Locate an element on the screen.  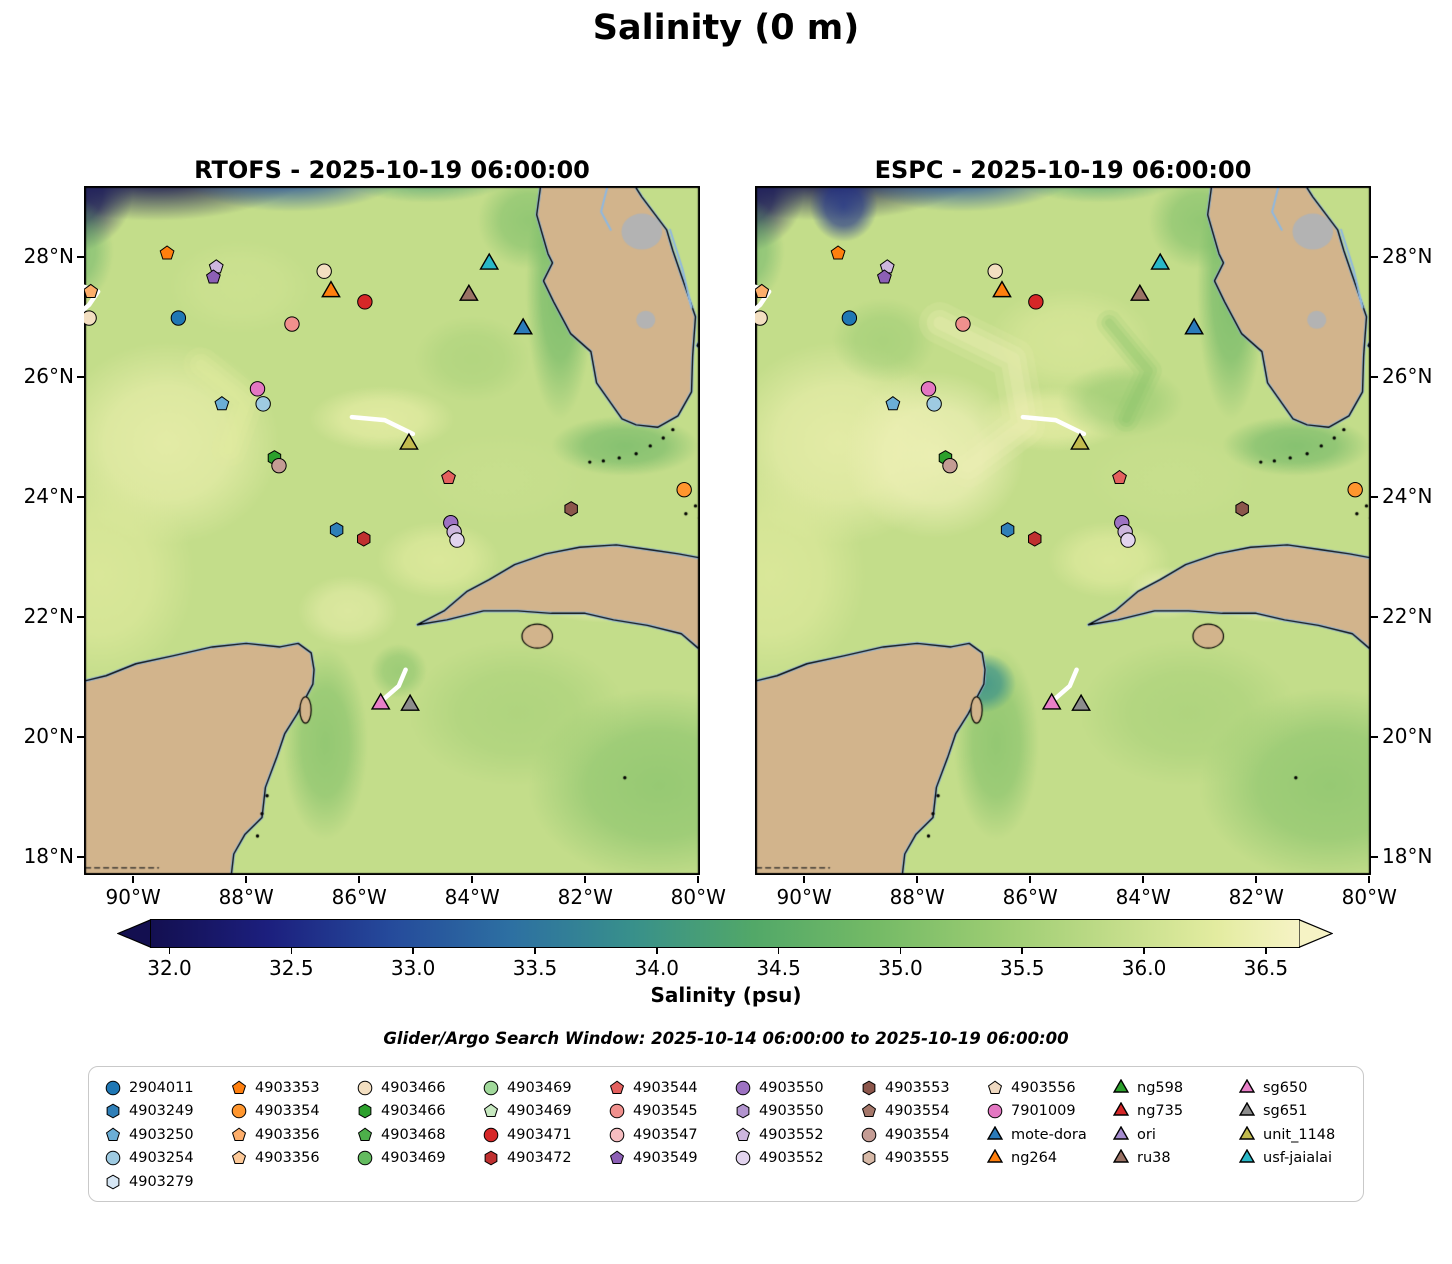
colorbar-left-arrow is located at coordinates (134, 933).